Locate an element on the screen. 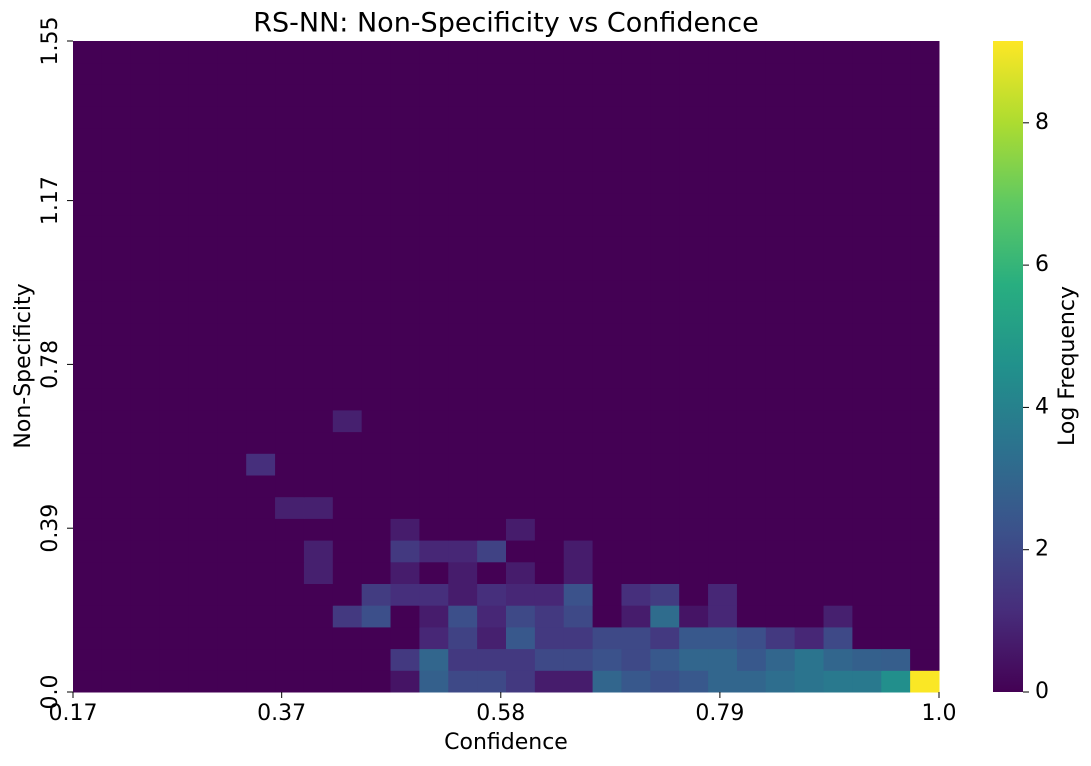 The image size is (1091, 766). colorbar-tick-label: 0 is located at coordinates (1042, 691).